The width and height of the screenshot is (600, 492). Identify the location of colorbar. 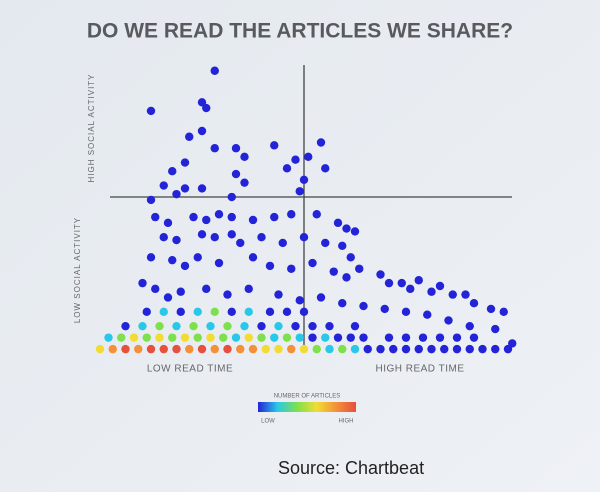
(307, 407).